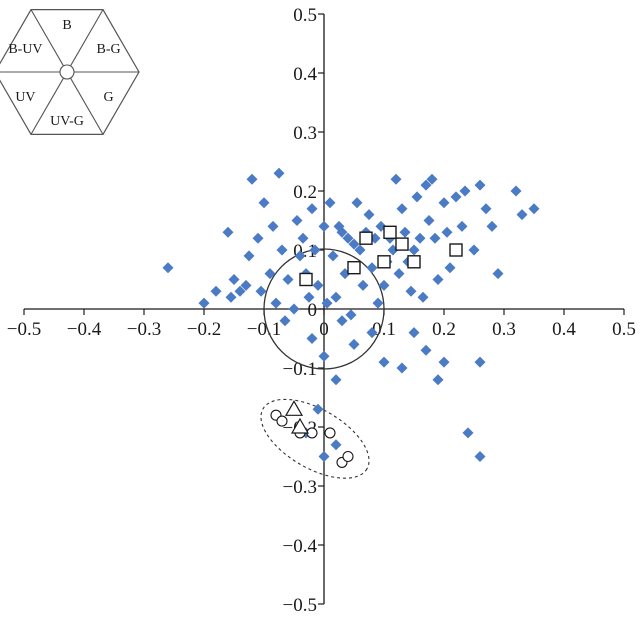 The image size is (640, 617). I want to click on hexagon-sector-label: B, so click(66, 25).